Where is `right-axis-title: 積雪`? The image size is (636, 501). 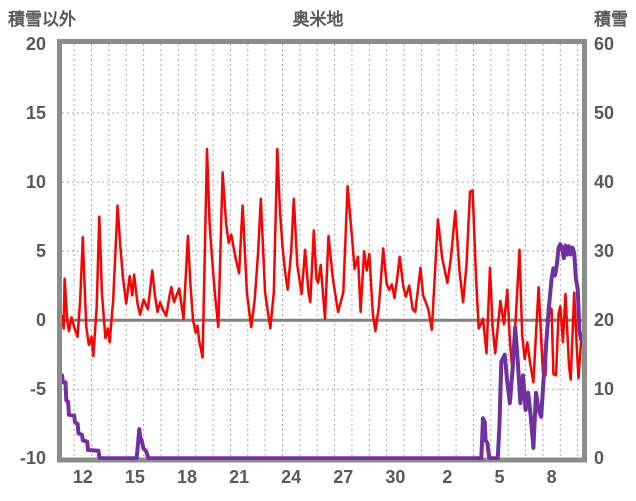
right-axis-title: 積雪 is located at coordinates (611, 19).